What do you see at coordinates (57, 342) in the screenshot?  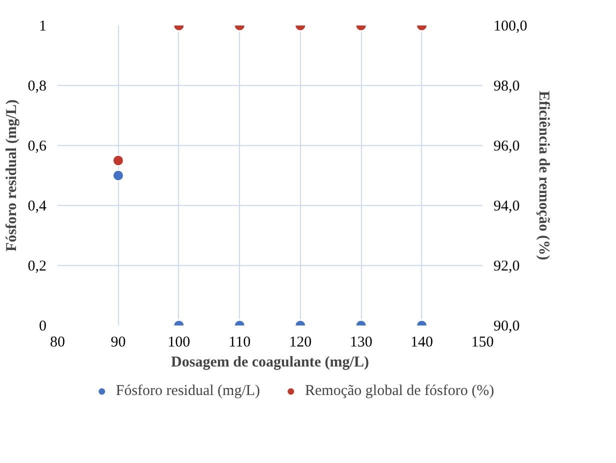 I see `x-tick-label: 80` at bounding box center [57, 342].